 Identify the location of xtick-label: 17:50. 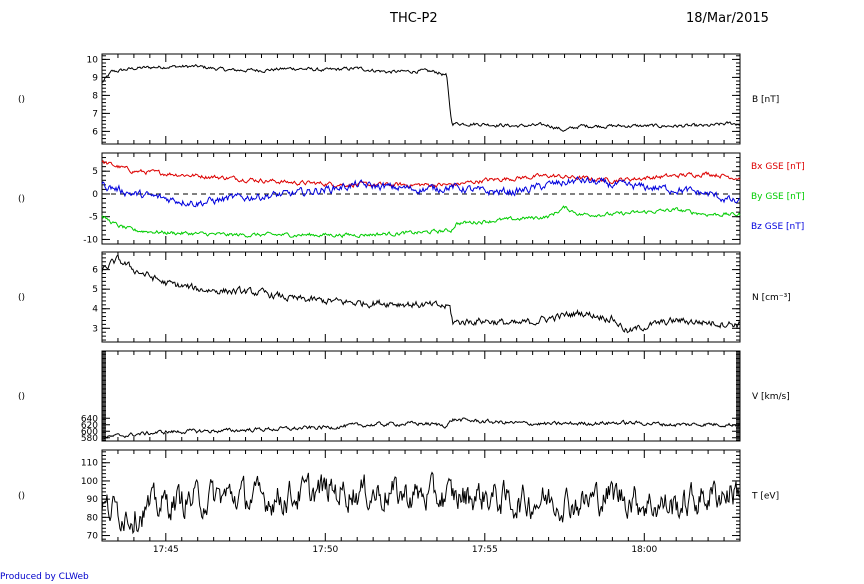
(325, 550).